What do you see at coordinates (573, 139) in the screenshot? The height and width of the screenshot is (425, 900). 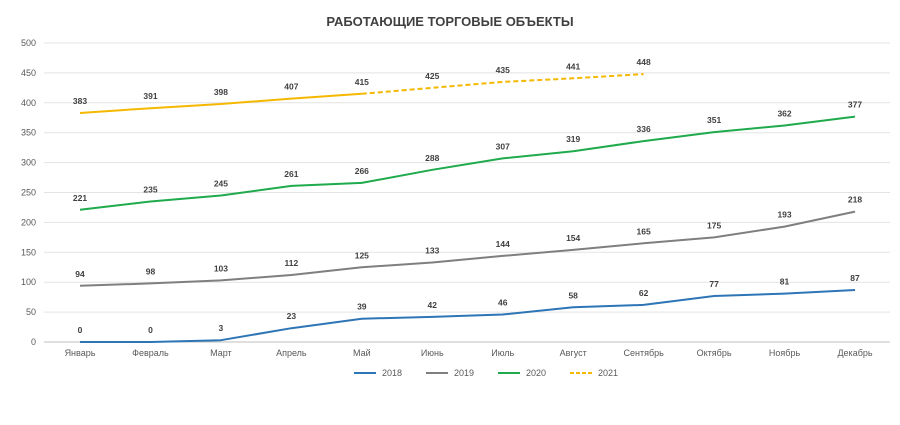 I see `data-label-2020: 319` at bounding box center [573, 139].